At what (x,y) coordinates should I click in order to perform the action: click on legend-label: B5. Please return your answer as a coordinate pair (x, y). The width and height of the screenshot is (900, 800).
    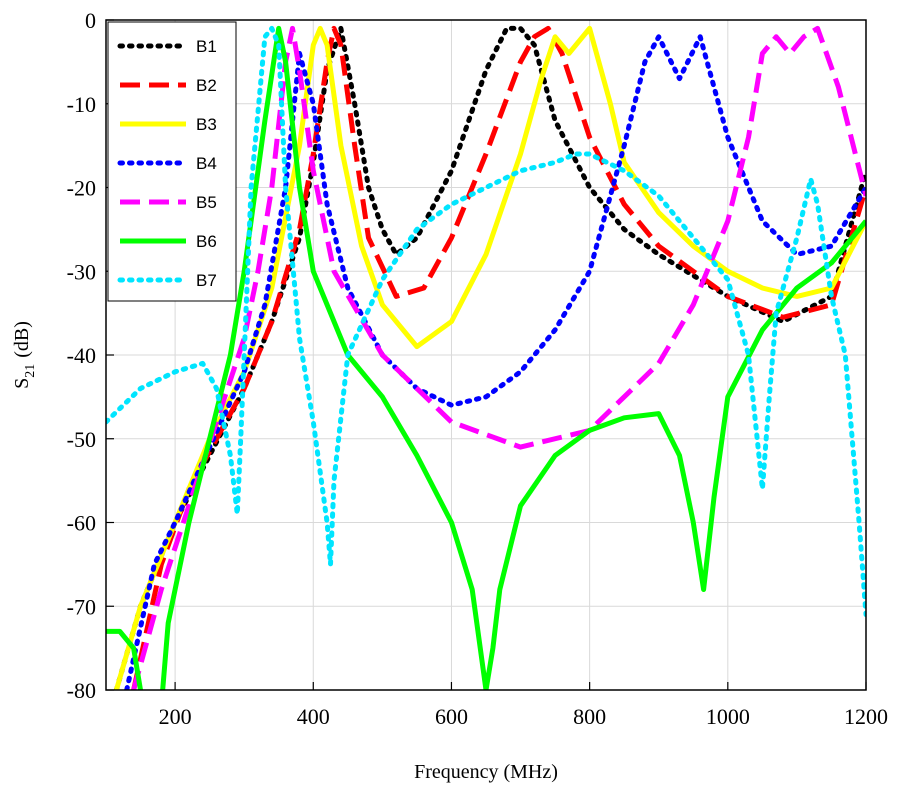
    Looking at the image, I should click on (206, 202).